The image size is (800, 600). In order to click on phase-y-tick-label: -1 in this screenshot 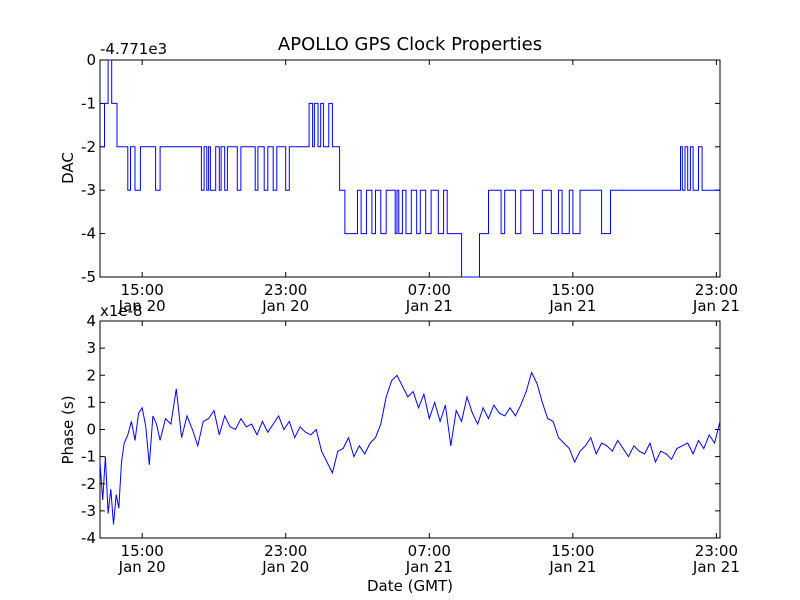, I will do `click(88, 457)`.